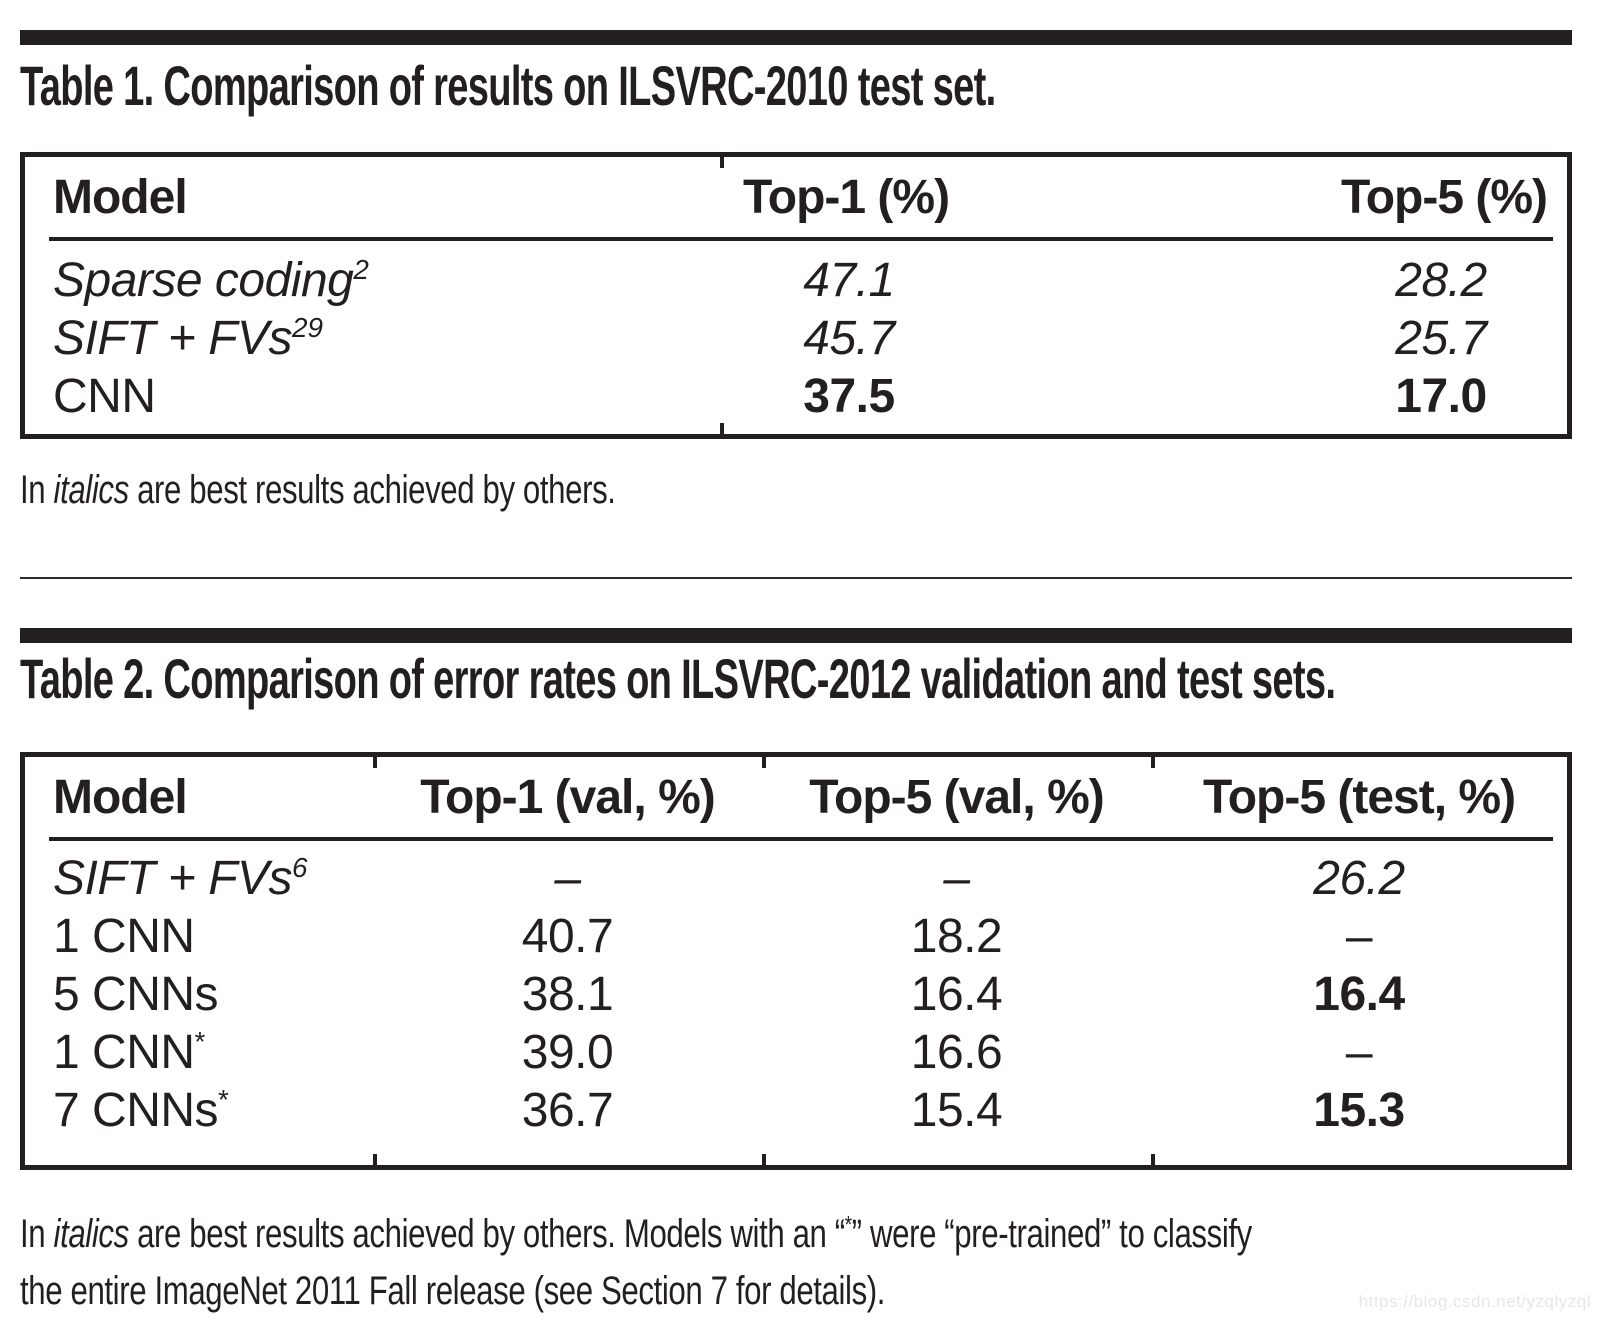 The width and height of the screenshot is (1597, 1321). Describe the element at coordinates (848, 1225) in the screenshot. I see `caption-segment: *` at that location.